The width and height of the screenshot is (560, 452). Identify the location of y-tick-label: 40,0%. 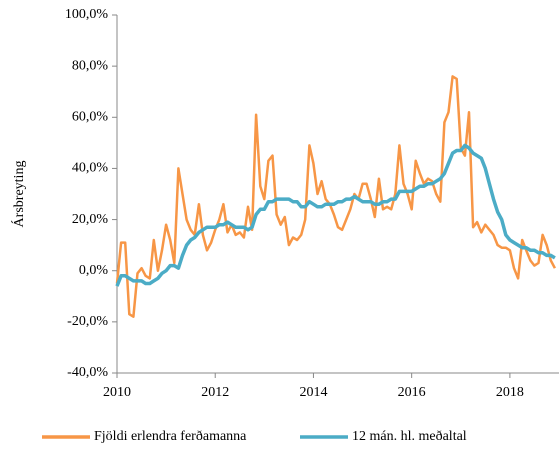
(90, 168).